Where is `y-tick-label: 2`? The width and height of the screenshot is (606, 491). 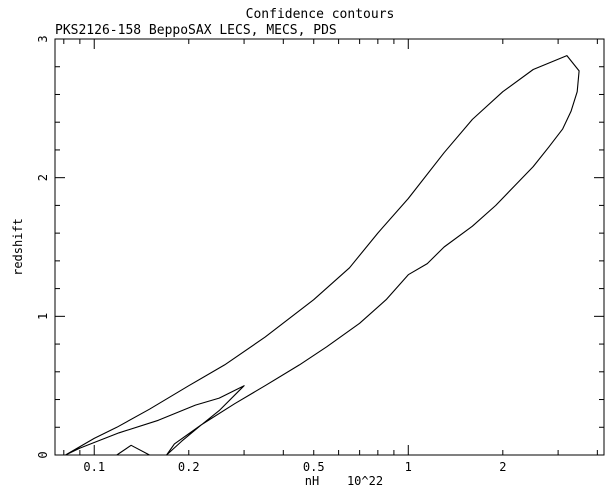 y-tick-label: 2 is located at coordinates (43, 177).